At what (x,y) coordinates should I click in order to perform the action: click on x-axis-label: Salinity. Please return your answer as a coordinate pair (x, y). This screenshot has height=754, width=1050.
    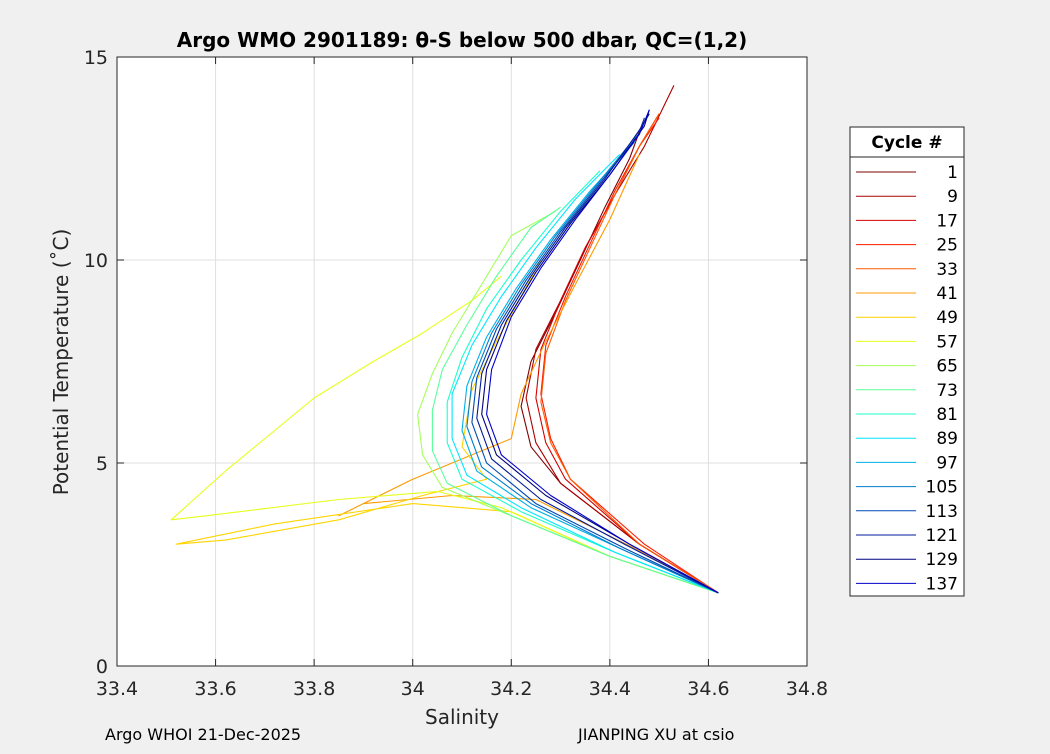
    Looking at the image, I should click on (462, 717).